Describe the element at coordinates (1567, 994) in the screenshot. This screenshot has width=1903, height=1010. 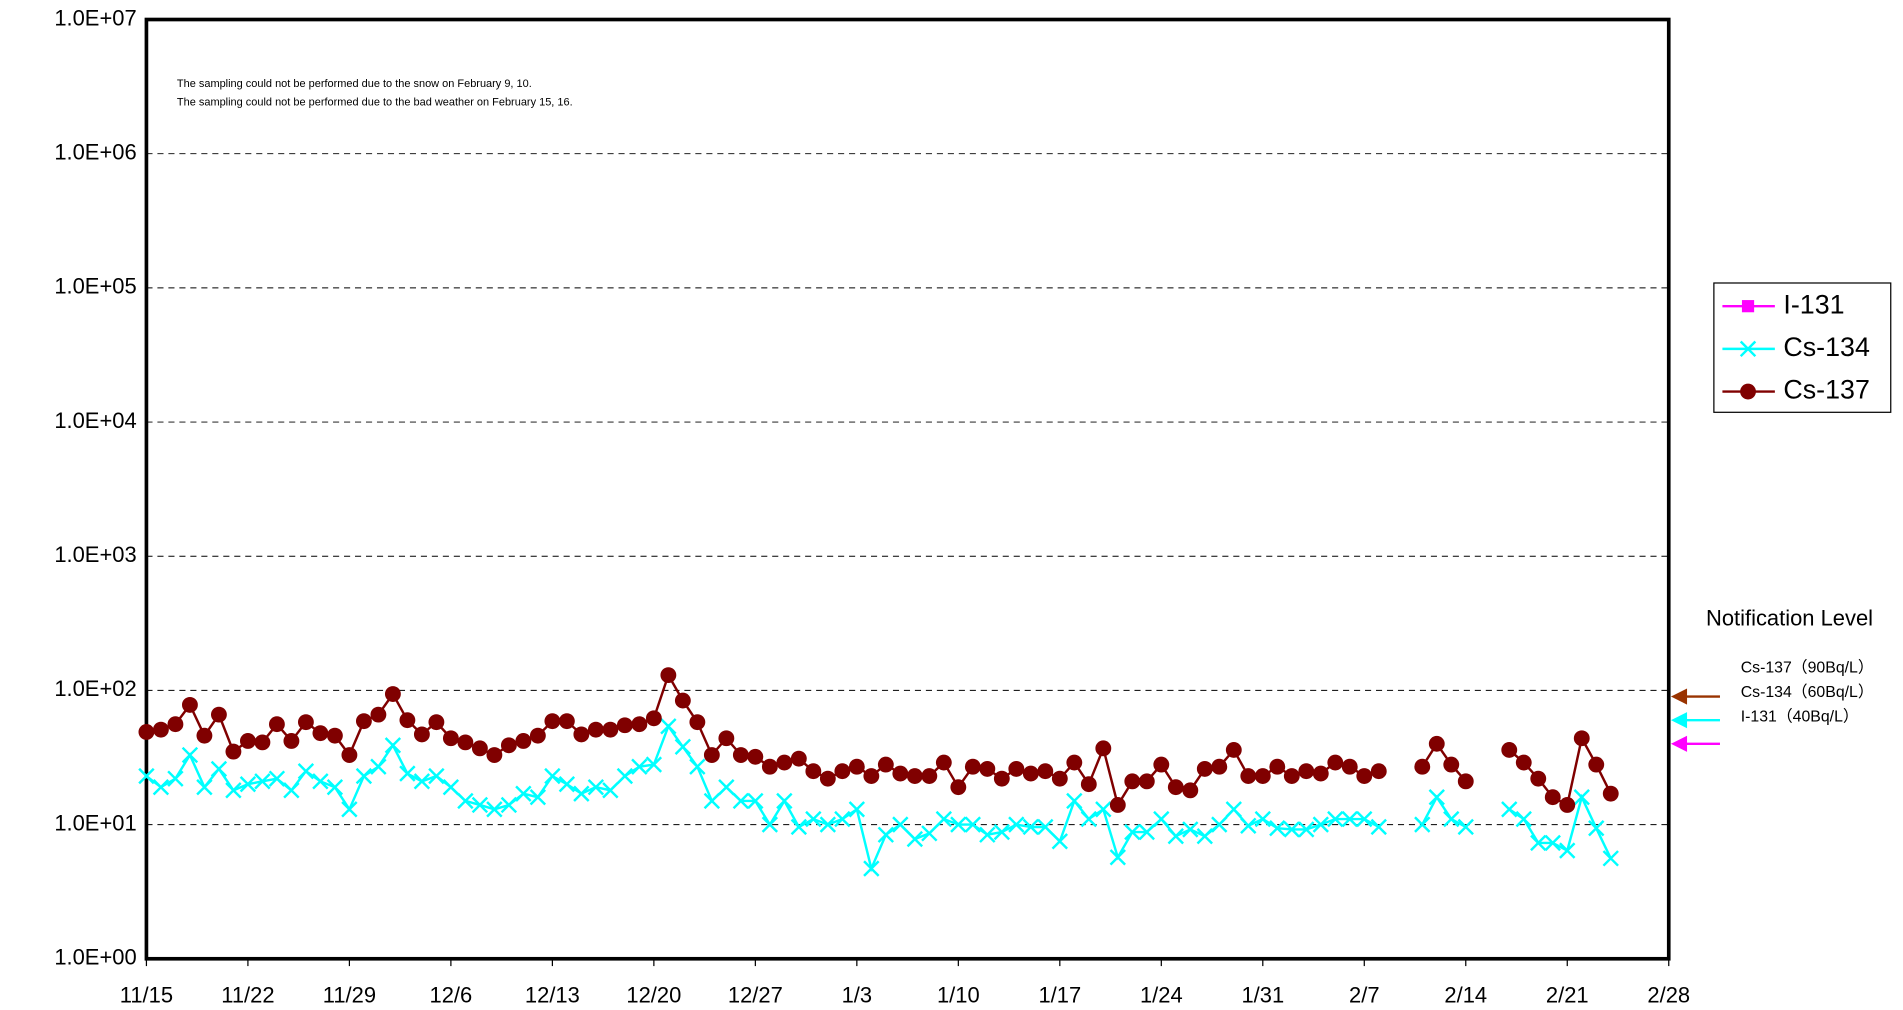
I see `x-tick-label: 2/21` at that location.